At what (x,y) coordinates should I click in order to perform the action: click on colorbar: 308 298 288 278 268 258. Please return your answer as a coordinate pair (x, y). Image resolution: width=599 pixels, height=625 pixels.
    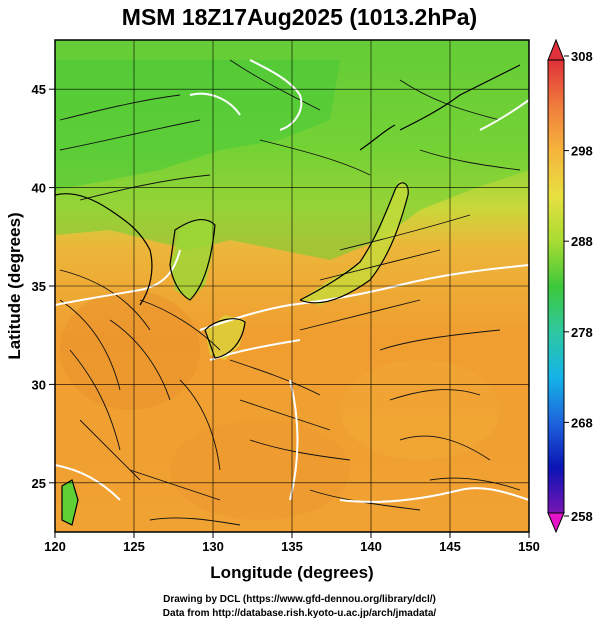
    Looking at the image, I should click on (570, 286).